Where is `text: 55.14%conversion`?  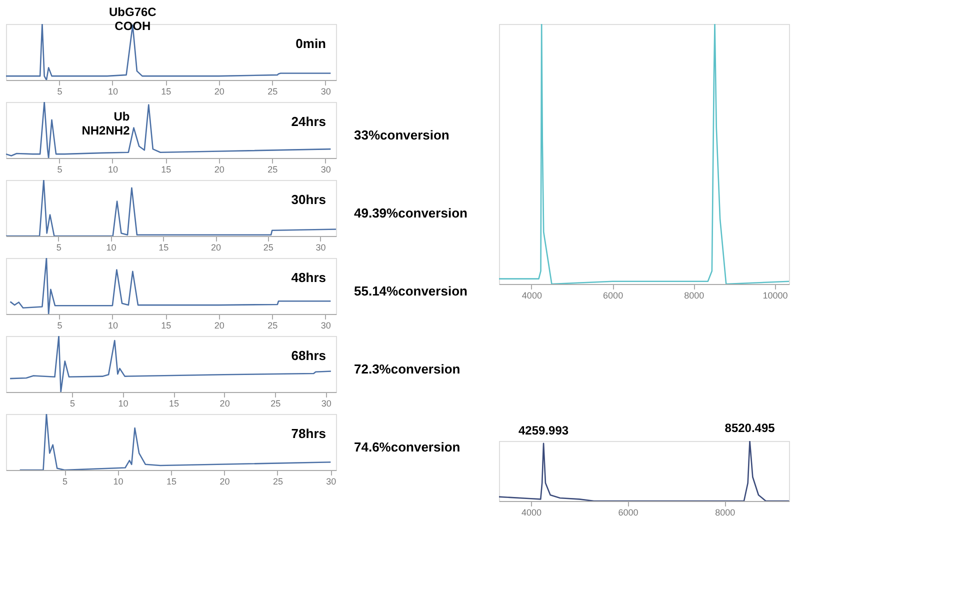
text: 55.14%conversion is located at coordinates (411, 291).